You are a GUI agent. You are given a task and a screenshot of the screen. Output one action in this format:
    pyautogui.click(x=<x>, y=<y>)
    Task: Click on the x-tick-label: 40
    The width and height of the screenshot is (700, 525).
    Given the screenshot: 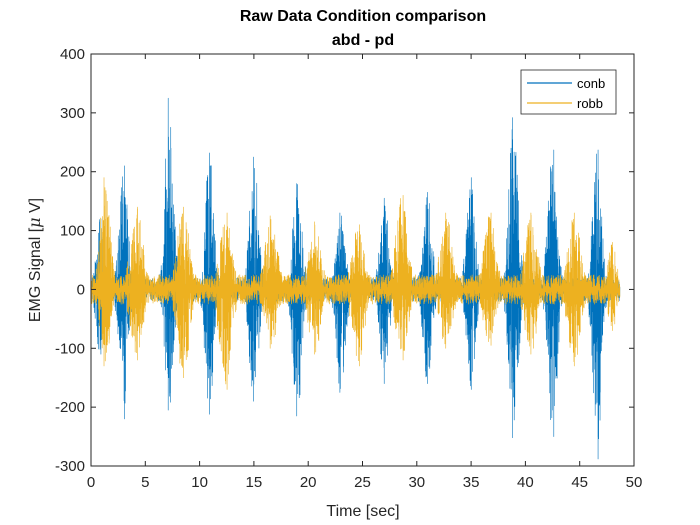 What is the action you would take?
    pyautogui.click(x=525, y=482)
    